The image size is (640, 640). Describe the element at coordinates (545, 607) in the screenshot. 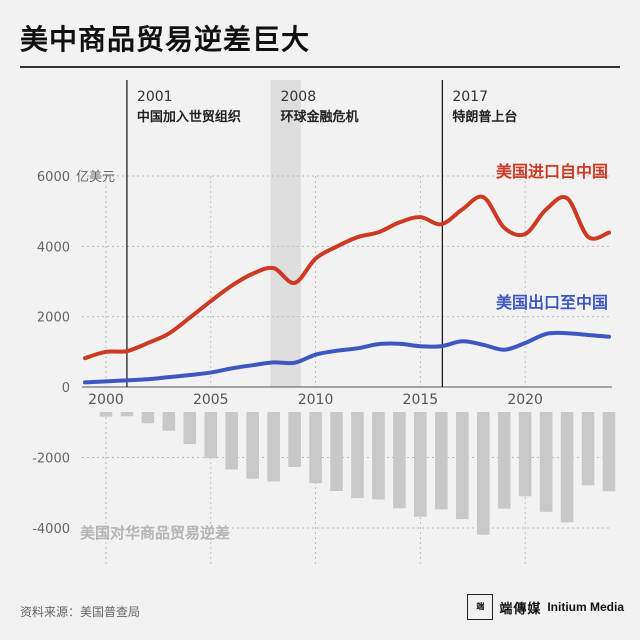

I see `brand: 端 端傳媒 Initium Media` at that location.